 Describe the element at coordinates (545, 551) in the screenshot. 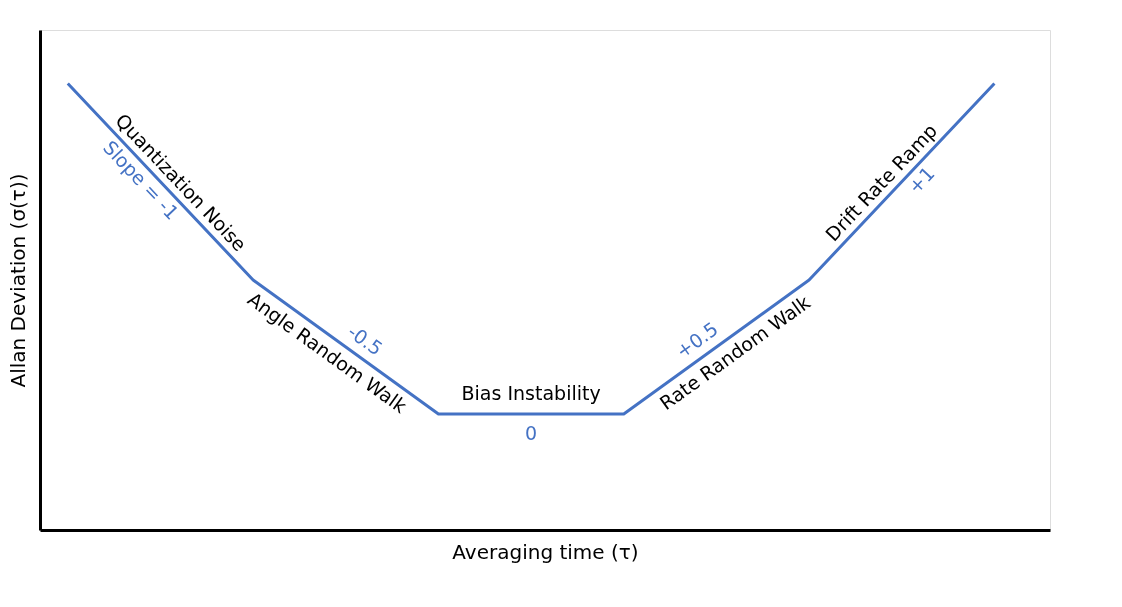

I see `x-axis-title: Averaging time (τ)` at that location.